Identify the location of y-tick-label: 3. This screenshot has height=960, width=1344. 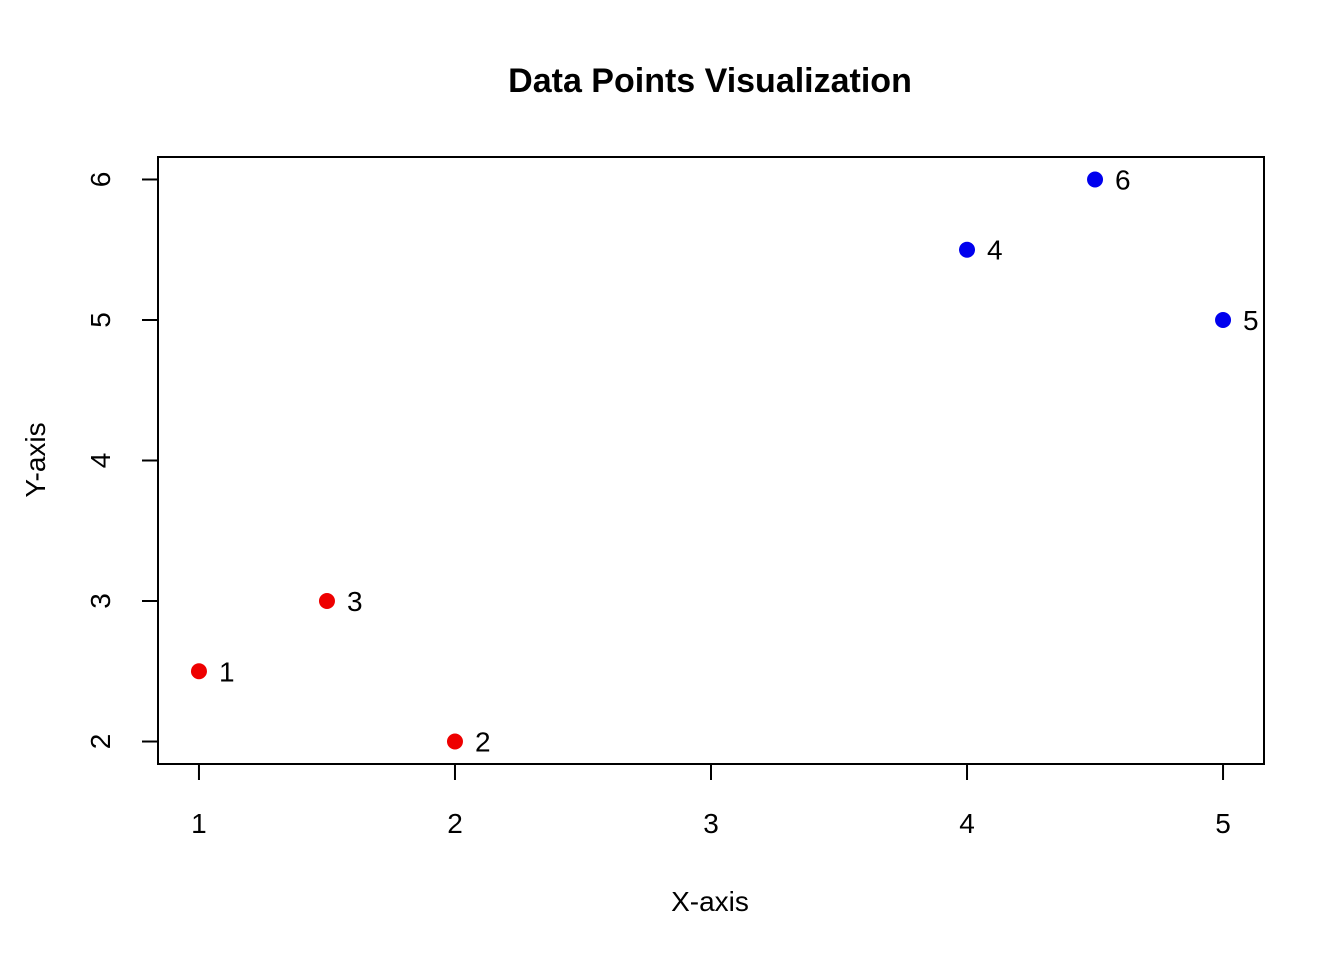
(100, 601).